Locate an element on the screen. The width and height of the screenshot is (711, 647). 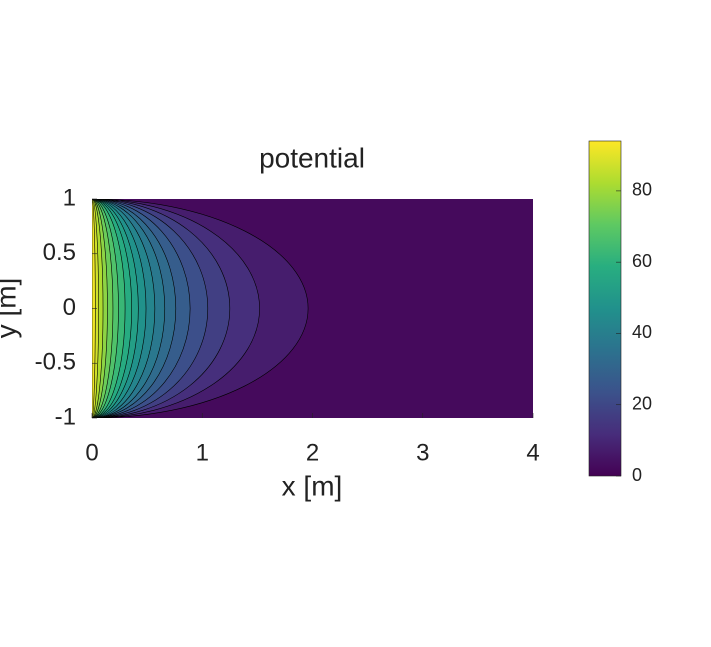
y-tick-label: 0 is located at coordinates (69, 307).